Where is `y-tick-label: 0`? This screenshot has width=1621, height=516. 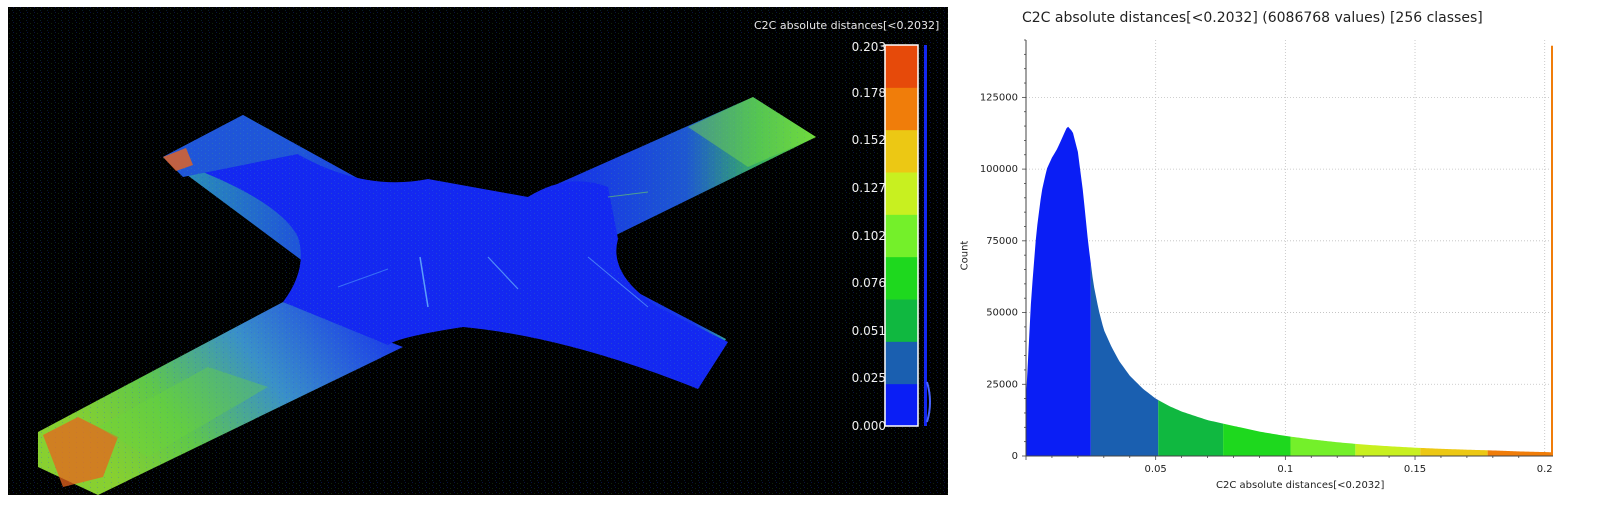 y-tick-label: 0 is located at coordinates (1015, 456).